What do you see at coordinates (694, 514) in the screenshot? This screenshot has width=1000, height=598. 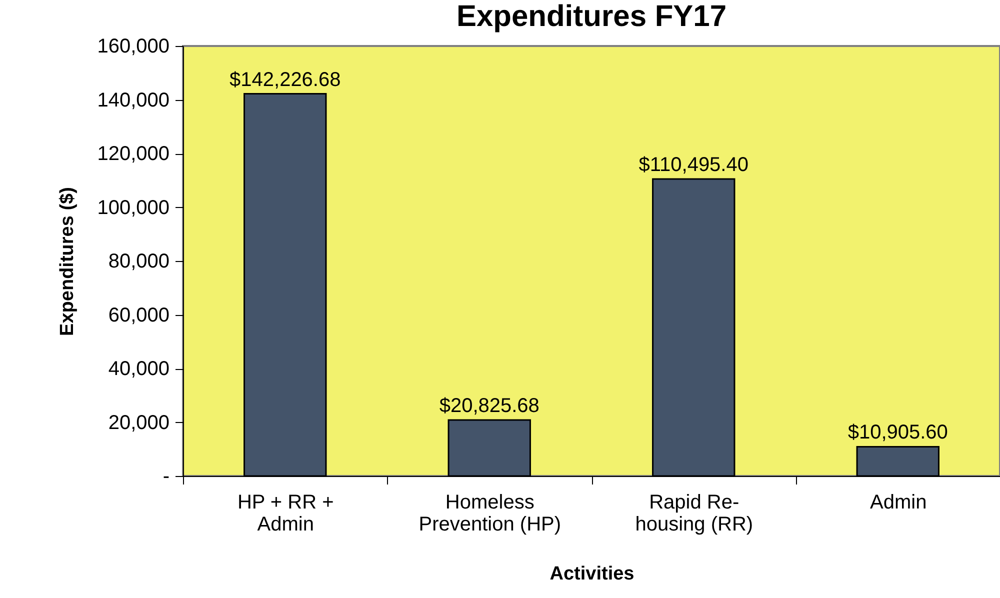 I see `x-tick-label: Rapid Re- housing (RR)` at bounding box center [694, 514].